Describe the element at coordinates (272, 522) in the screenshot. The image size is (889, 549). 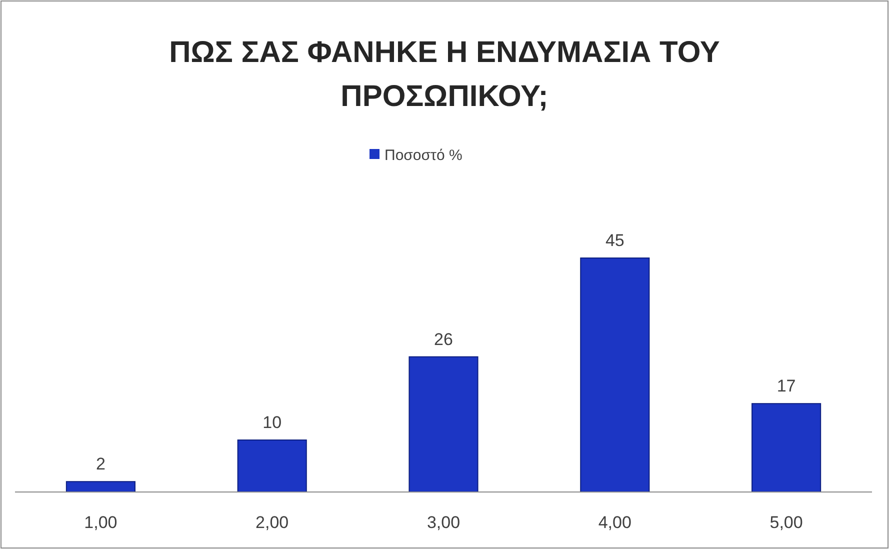
I see `x-tick-label: 2,00` at that location.